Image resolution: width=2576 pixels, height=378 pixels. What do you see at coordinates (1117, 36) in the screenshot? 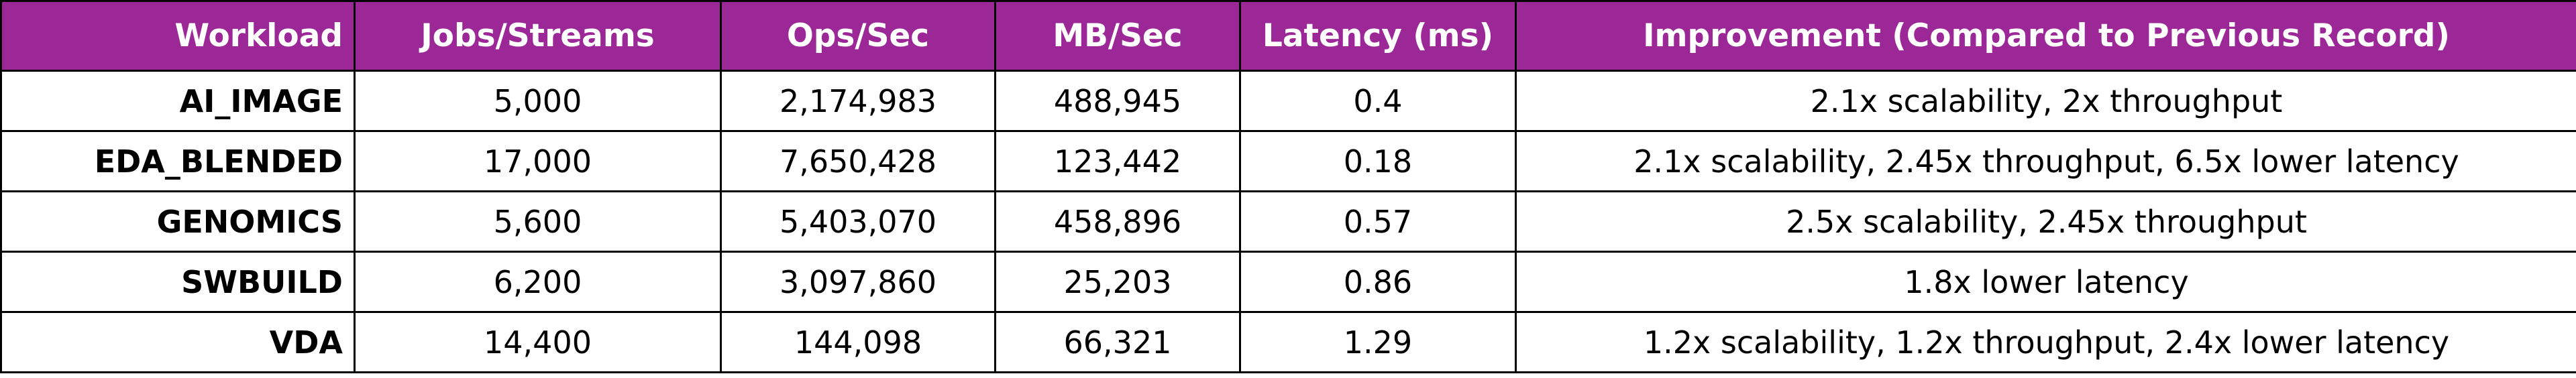
I see `column-header: MB/Sec` at bounding box center [1117, 36].